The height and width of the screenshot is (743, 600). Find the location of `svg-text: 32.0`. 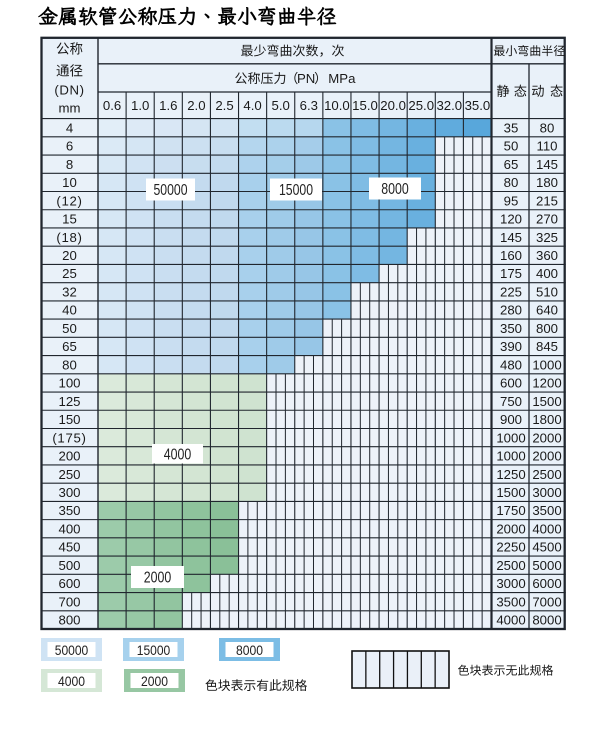

svg-text: 32.0 is located at coordinates (449, 105).